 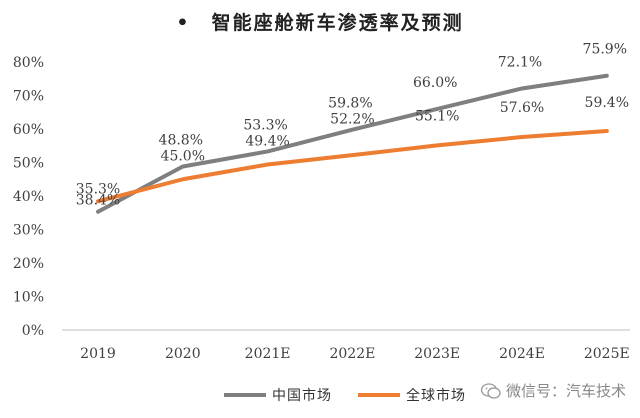 What do you see at coordinates (267, 141) in the screenshot?
I see `data-label-global: 49.4%` at bounding box center [267, 141].